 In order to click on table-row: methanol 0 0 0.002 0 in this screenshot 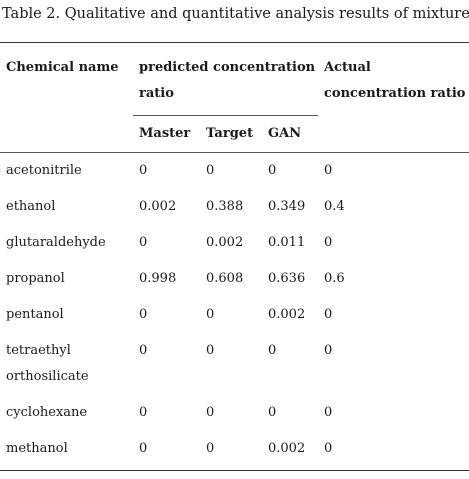, I will do `click(234, 451)`.